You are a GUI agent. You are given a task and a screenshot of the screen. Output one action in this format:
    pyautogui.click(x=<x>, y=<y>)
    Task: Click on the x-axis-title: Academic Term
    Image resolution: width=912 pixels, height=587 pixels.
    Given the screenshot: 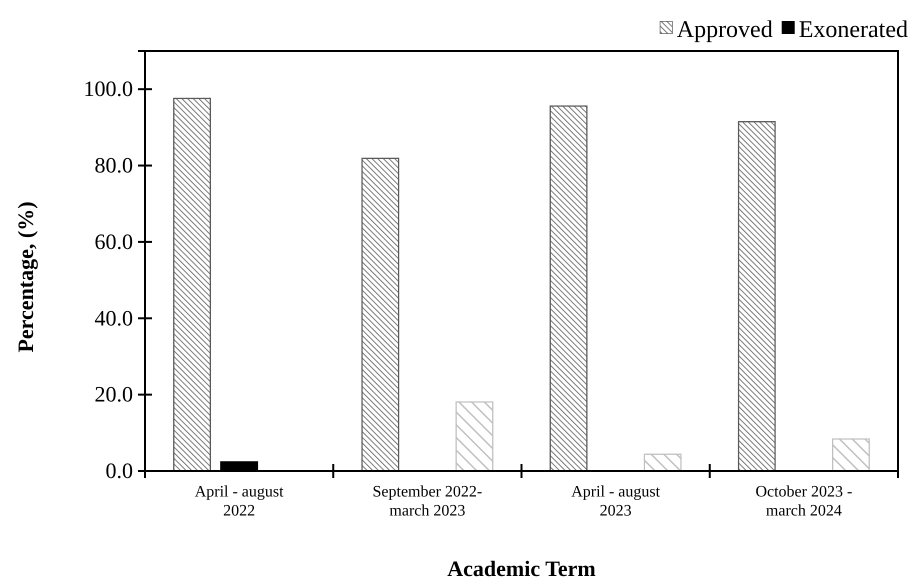 What is the action you would take?
    pyautogui.click(x=521, y=568)
    